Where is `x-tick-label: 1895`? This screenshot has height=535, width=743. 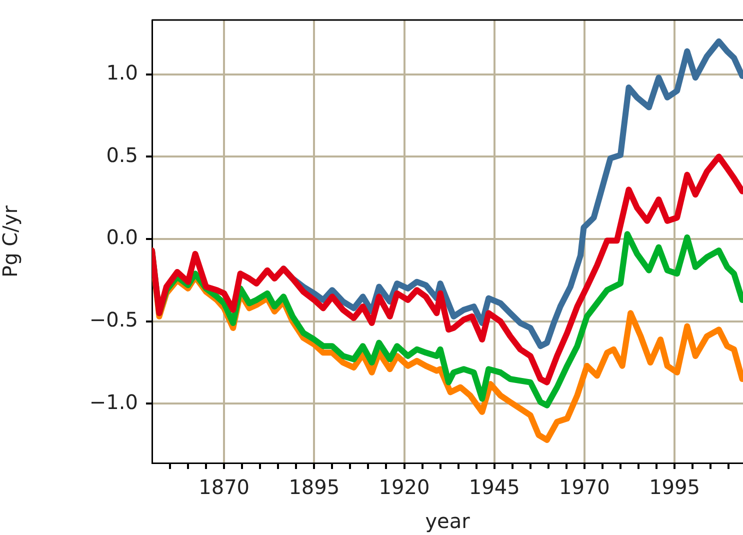
x-tick-label: 1895 is located at coordinates (314, 487).